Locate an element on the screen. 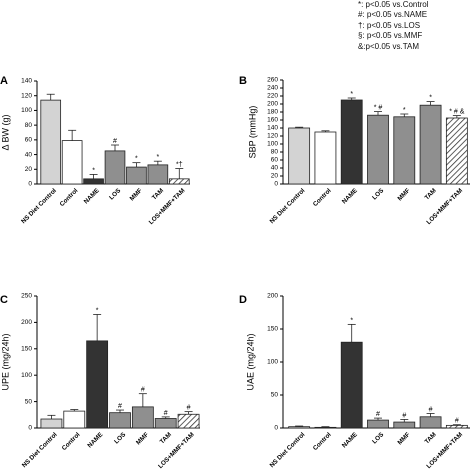 Image resolution: width=474 pixels, height=474 pixels. y-tick-label: 260 is located at coordinates (272, 80).